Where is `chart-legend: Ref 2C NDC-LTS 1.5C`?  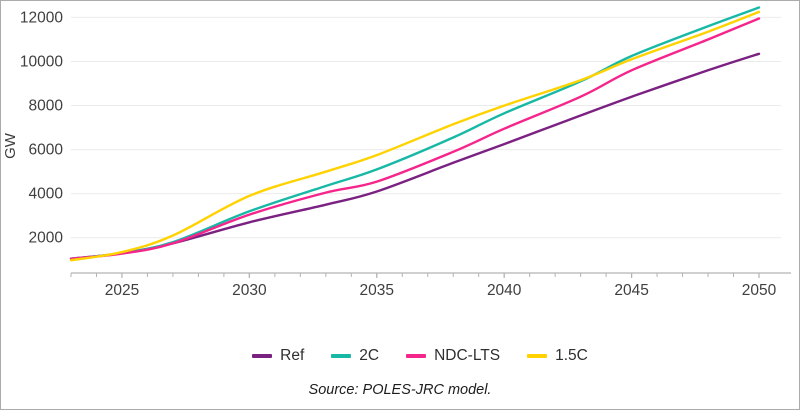
chart-legend: Ref 2C NDC-LTS 1.5C is located at coordinates (400, 356).